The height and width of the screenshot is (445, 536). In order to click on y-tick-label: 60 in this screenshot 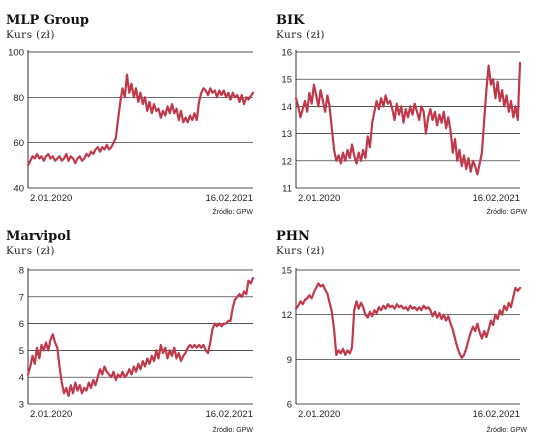, I will do `click(18, 143)`.